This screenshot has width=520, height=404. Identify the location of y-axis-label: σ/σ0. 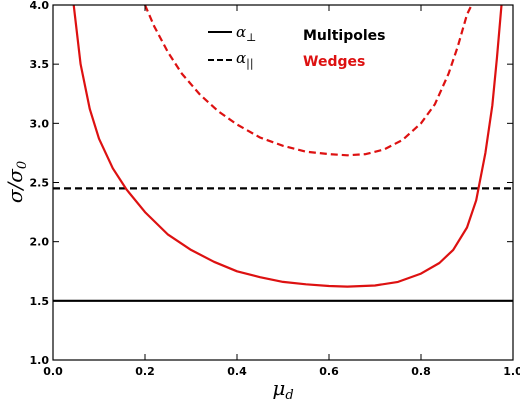
(16, 182).